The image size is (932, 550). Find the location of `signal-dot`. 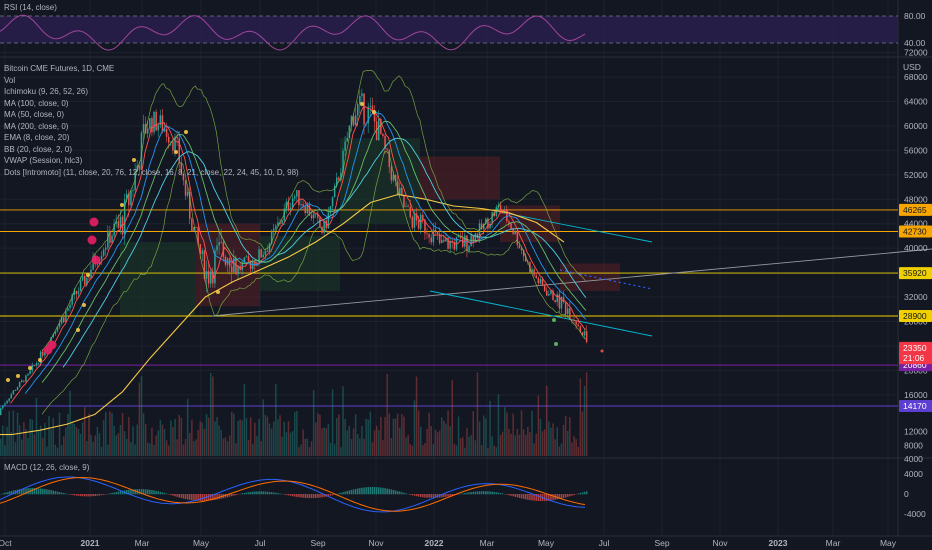

signal-dot is located at coordinates (92, 240).